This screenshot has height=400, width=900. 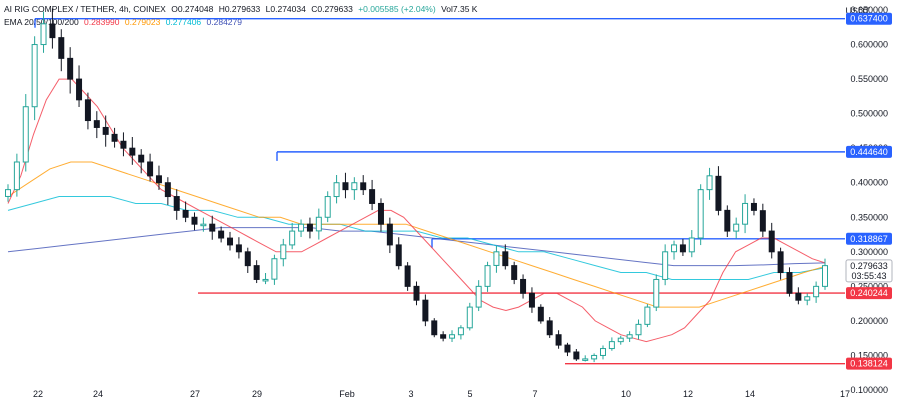 What do you see at coordinates (41, 22) in the screenshot?
I see `ema-legend-label: EMA 20/50/100/200` at bounding box center [41, 22].